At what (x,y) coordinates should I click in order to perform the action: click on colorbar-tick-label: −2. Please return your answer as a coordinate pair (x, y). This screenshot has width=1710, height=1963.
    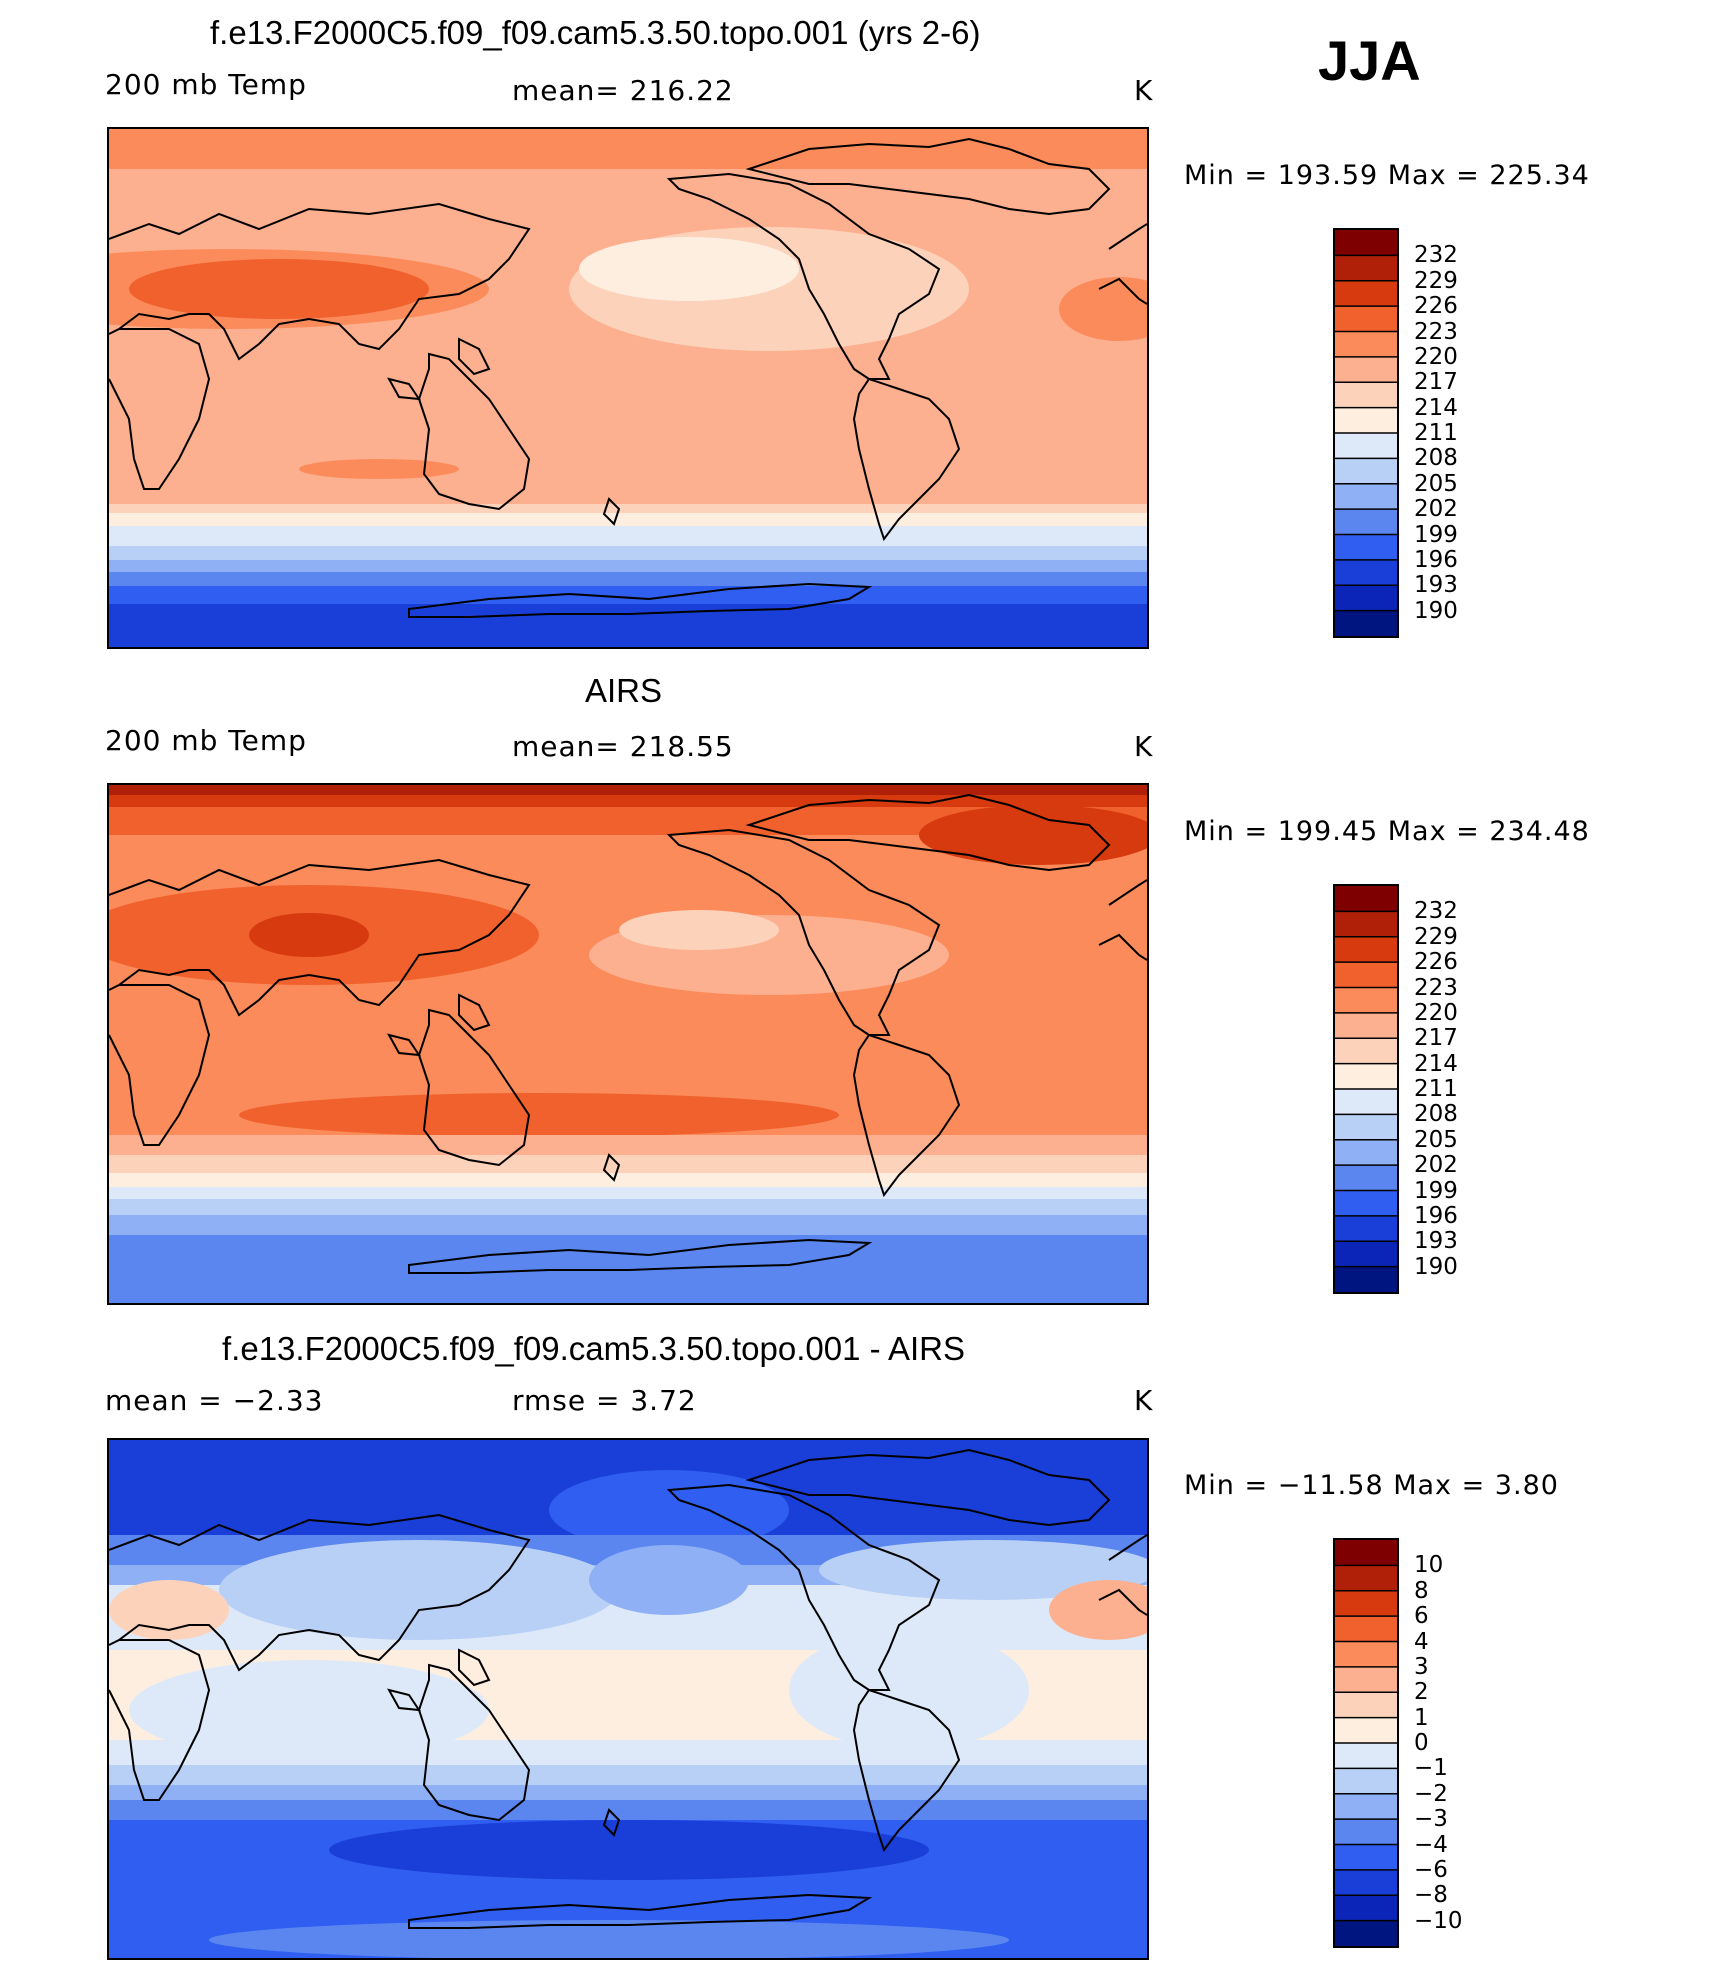
    Looking at the image, I should click on (1431, 1793).